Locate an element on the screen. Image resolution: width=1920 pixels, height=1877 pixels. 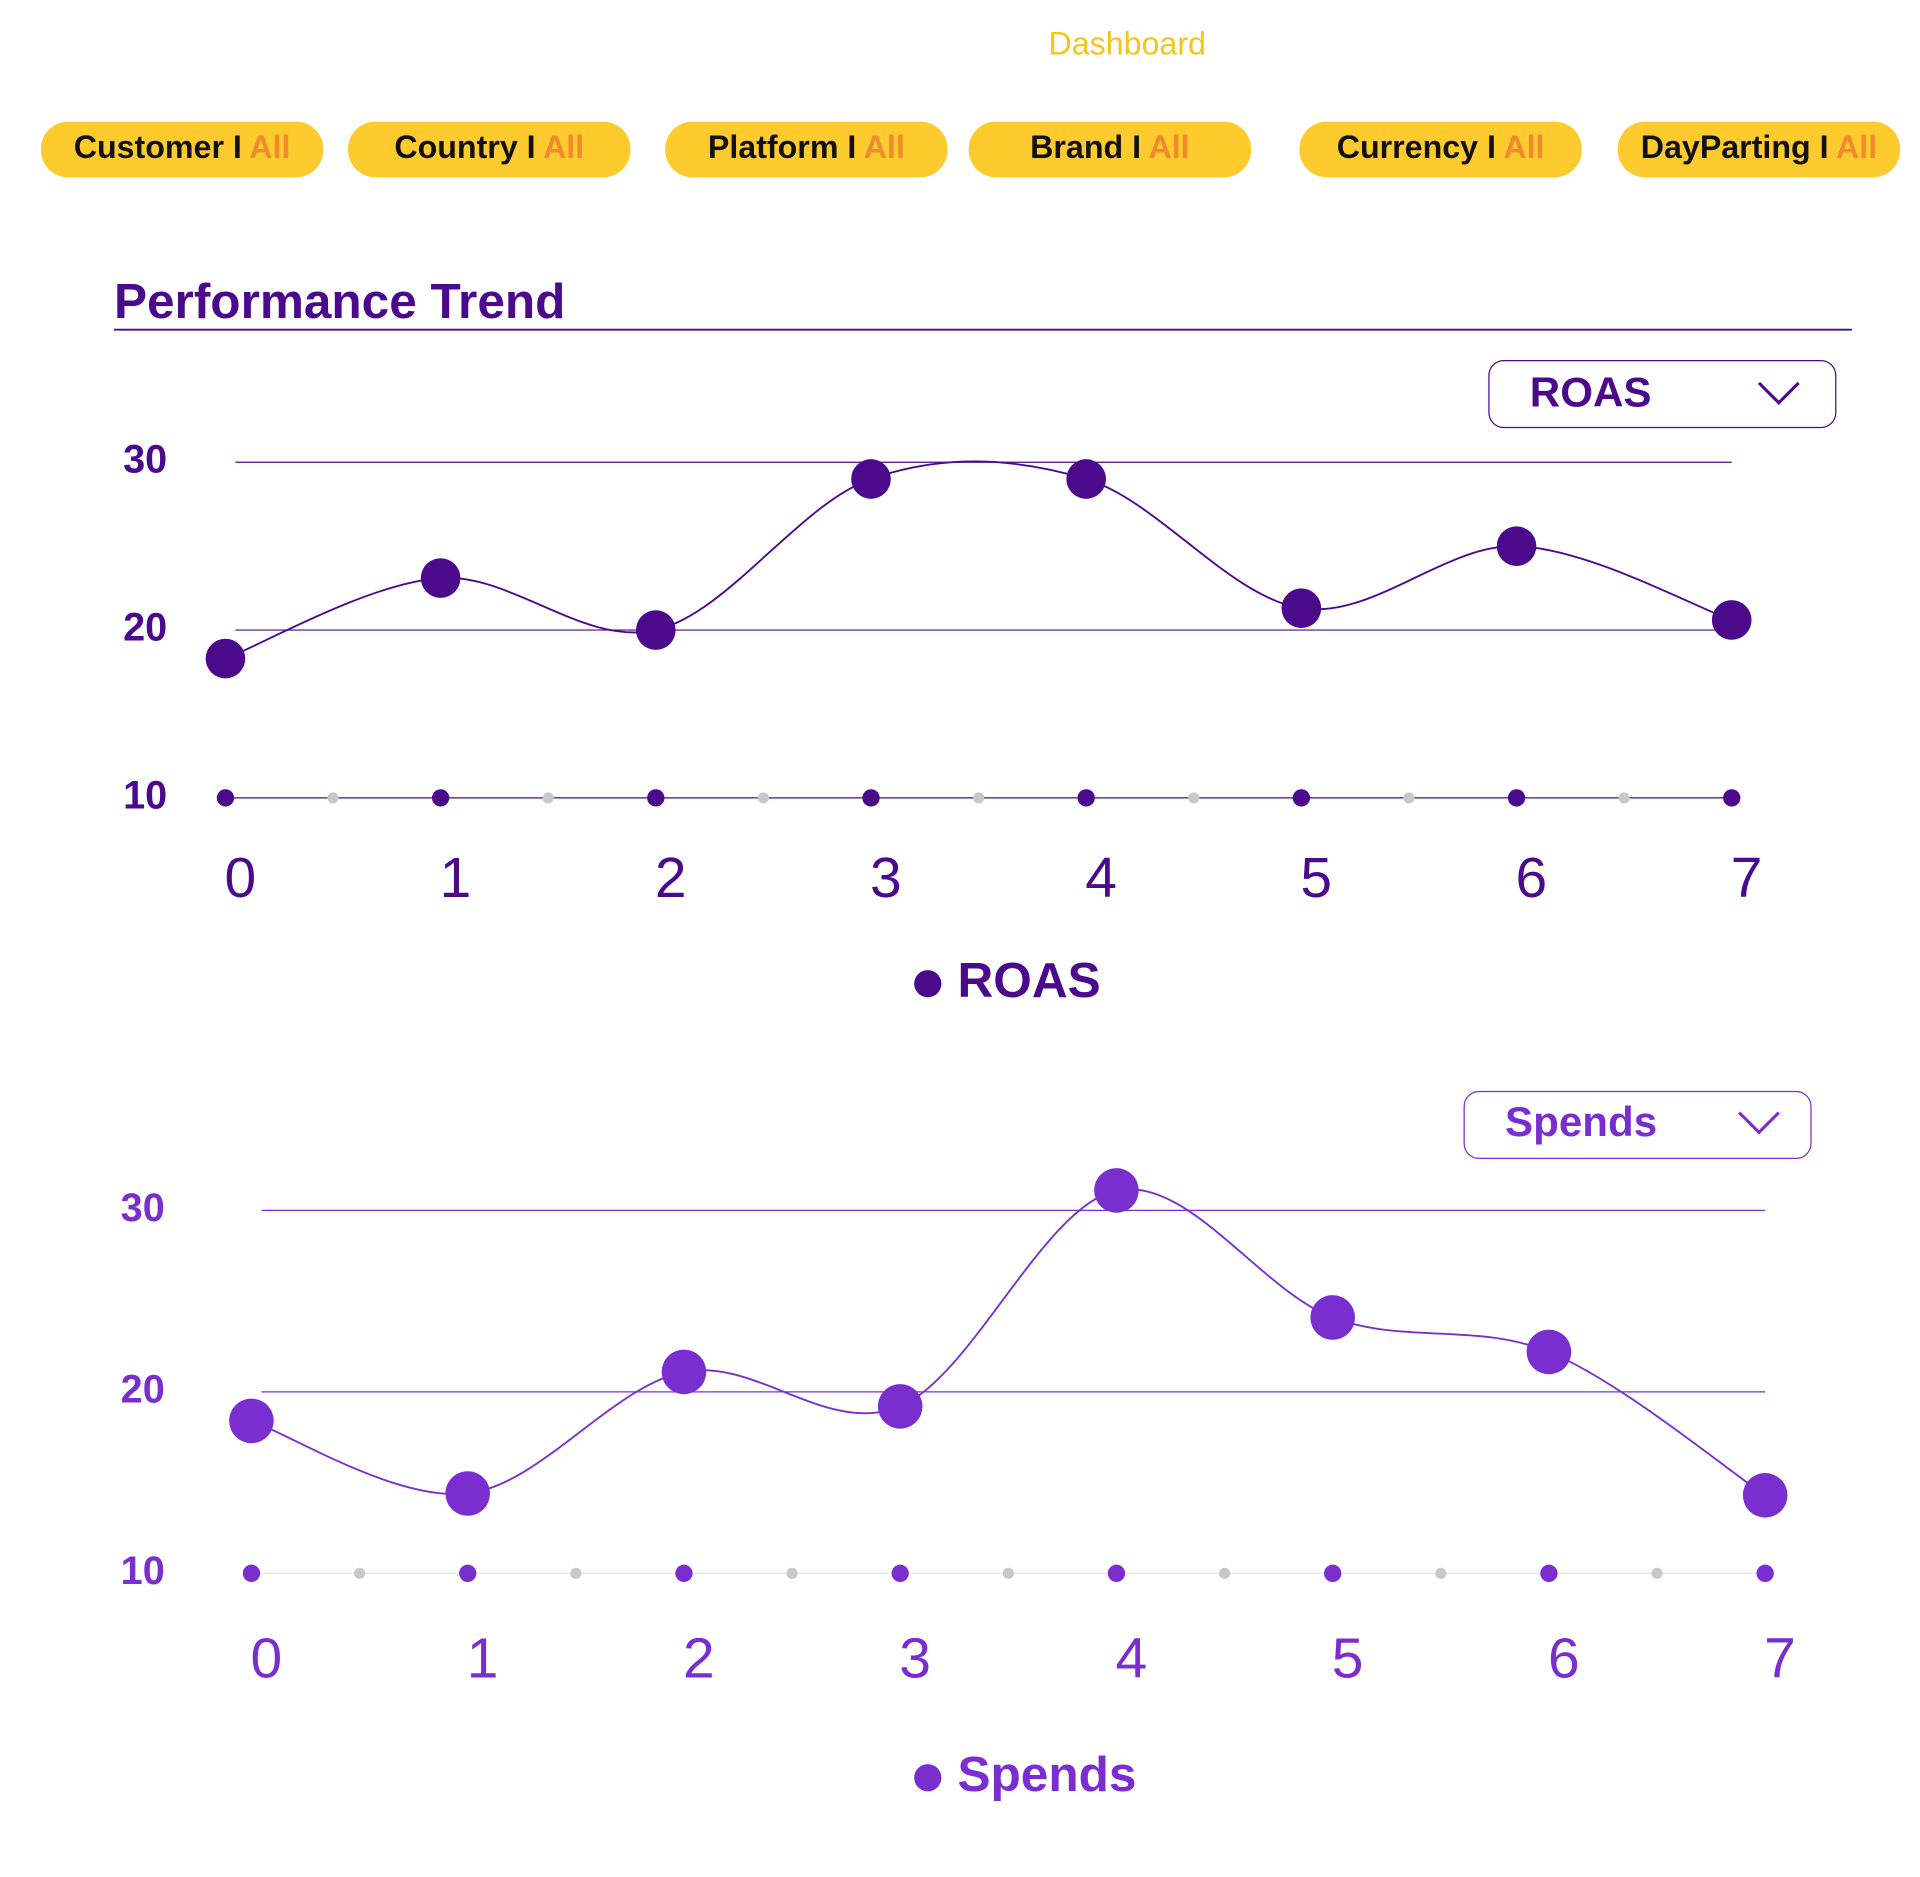
filter-pill: Brand I All is located at coordinates (1110, 149).